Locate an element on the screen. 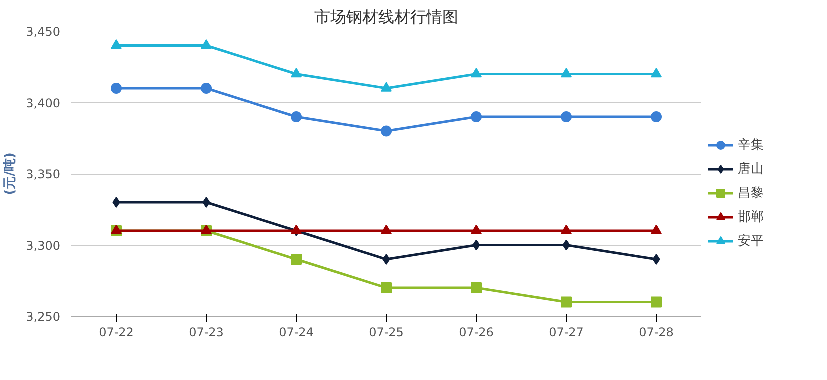 The height and width of the screenshot is (380, 827). y-tick-label: 3,300 is located at coordinates (43, 245).